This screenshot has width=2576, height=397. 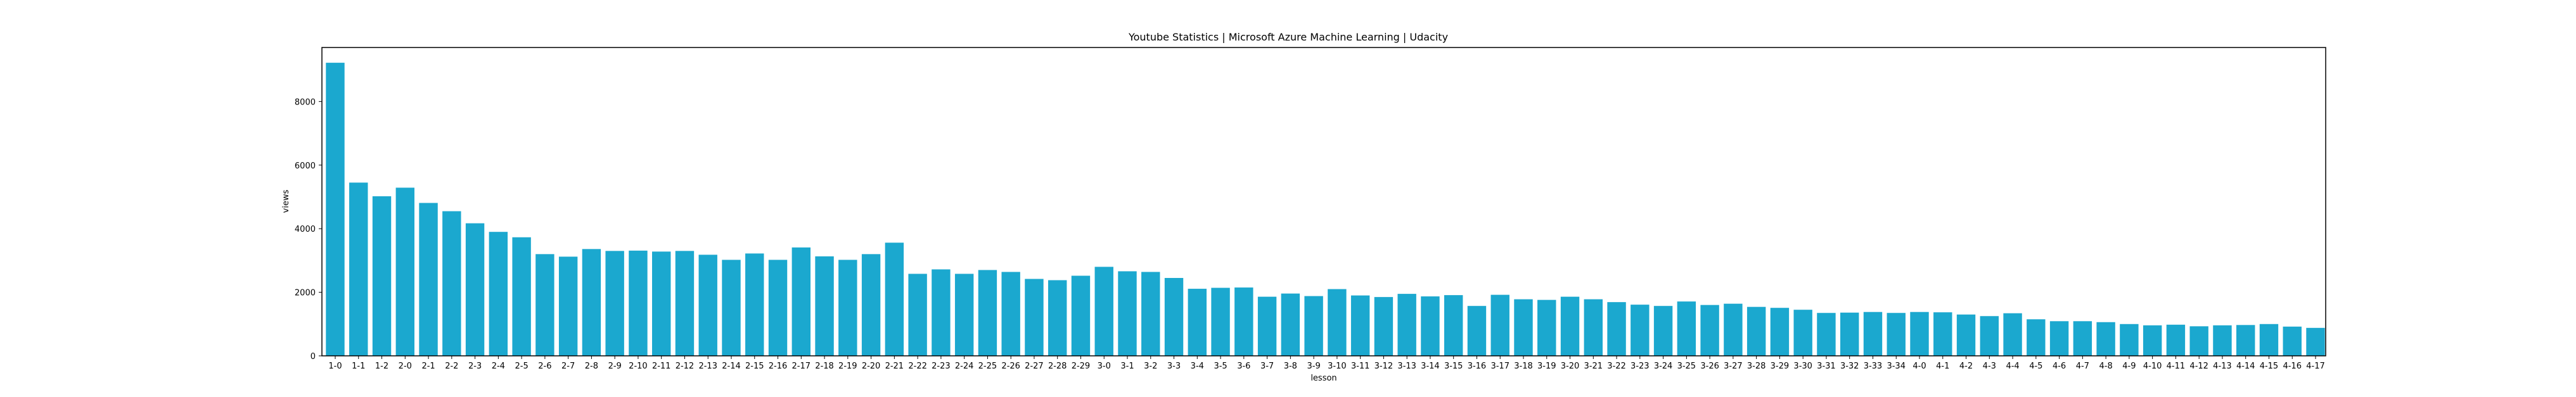 I want to click on x-tick-label: 2-14, so click(x=731, y=366).